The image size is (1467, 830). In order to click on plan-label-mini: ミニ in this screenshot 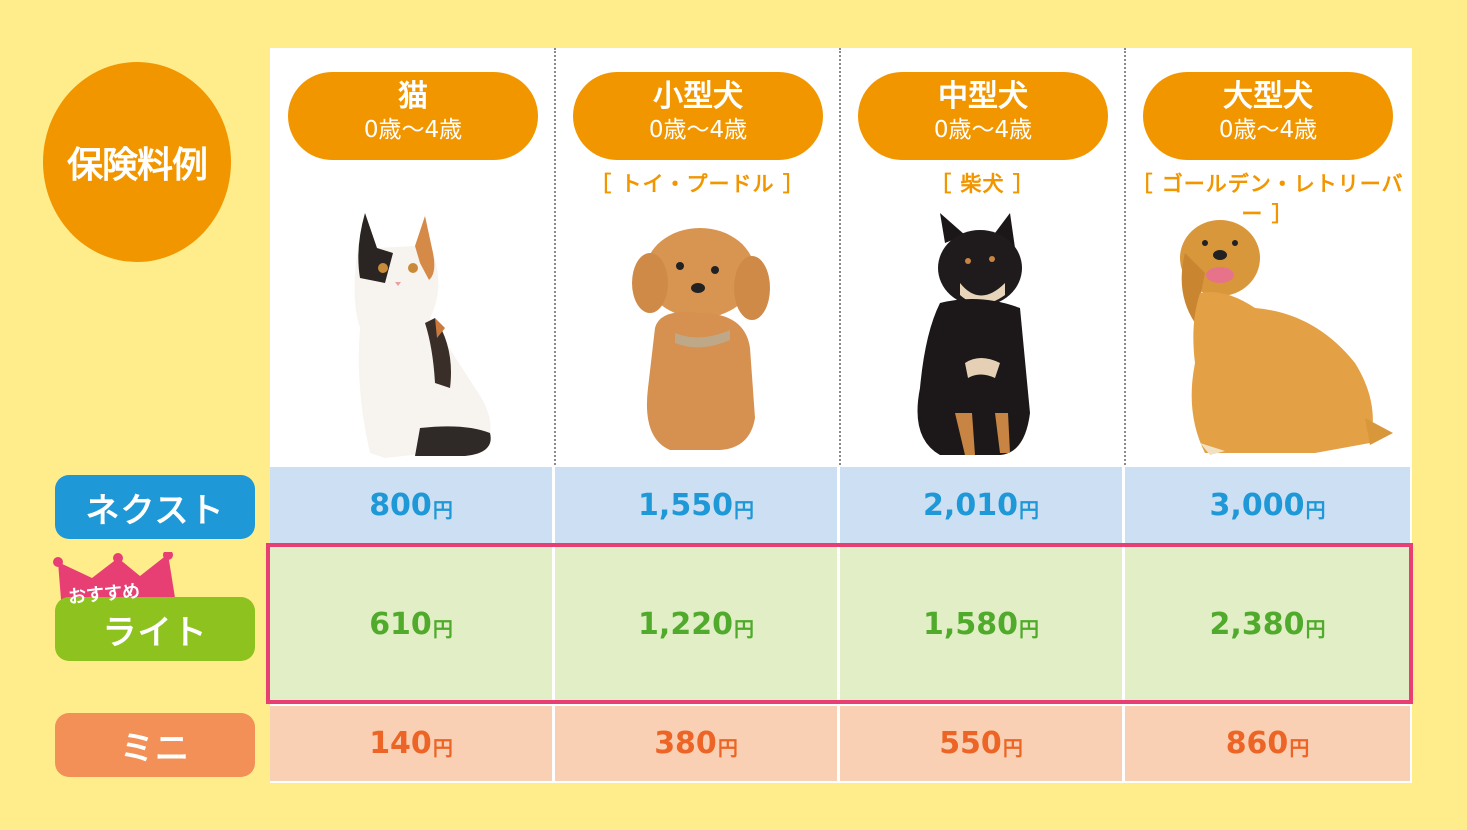, I will do `click(155, 745)`.